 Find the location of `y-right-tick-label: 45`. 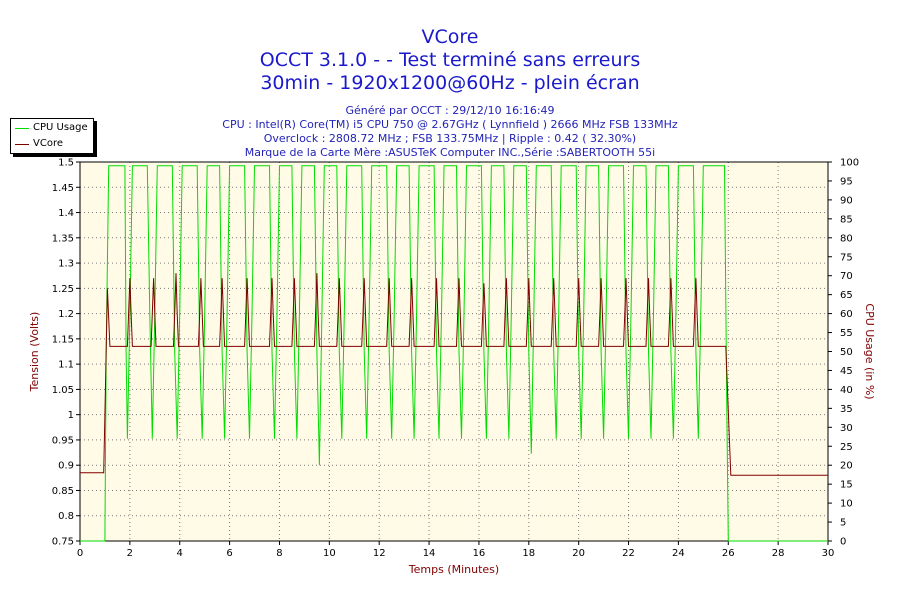

y-right-tick-label: 45 is located at coordinates (846, 371).